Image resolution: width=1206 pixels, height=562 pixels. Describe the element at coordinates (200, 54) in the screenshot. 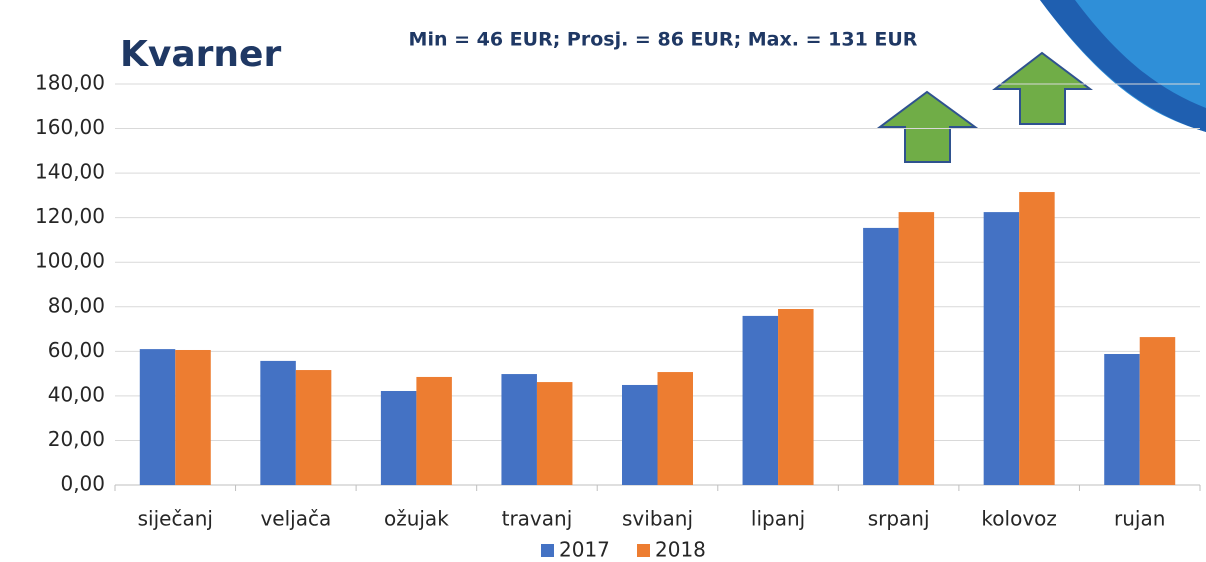

I see `chart-title: Kvarner` at that location.